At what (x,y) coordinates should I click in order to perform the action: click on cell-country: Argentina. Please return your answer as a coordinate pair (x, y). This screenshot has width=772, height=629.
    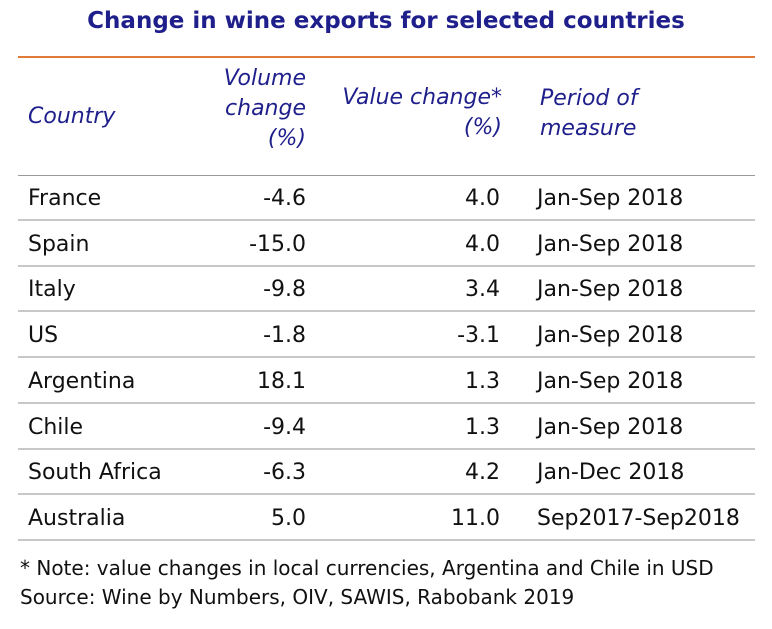
    Looking at the image, I should click on (82, 381).